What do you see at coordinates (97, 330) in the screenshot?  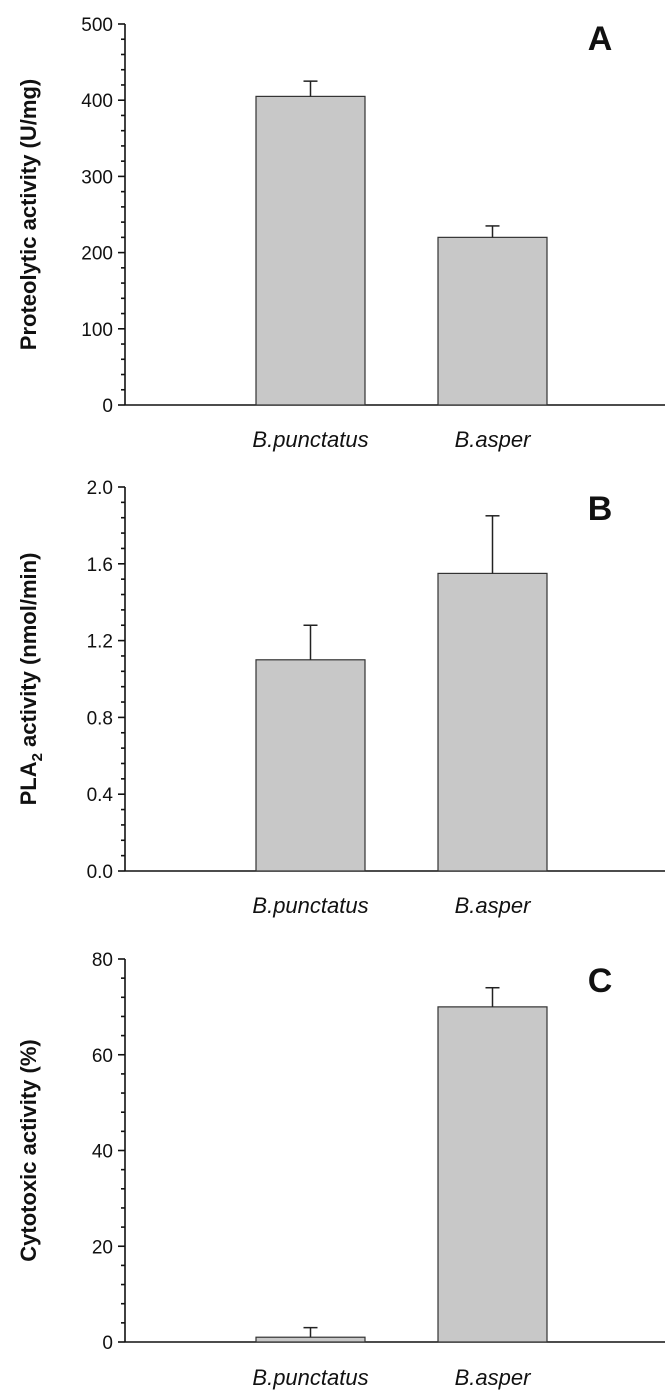 I see `y-tick-label: 100` at bounding box center [97, 330].